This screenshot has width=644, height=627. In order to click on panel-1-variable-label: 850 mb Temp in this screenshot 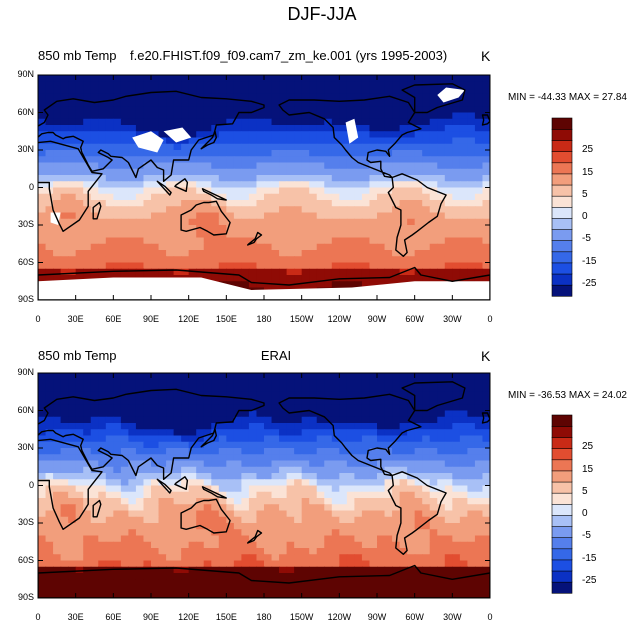, I will do `click(77, 55)`.